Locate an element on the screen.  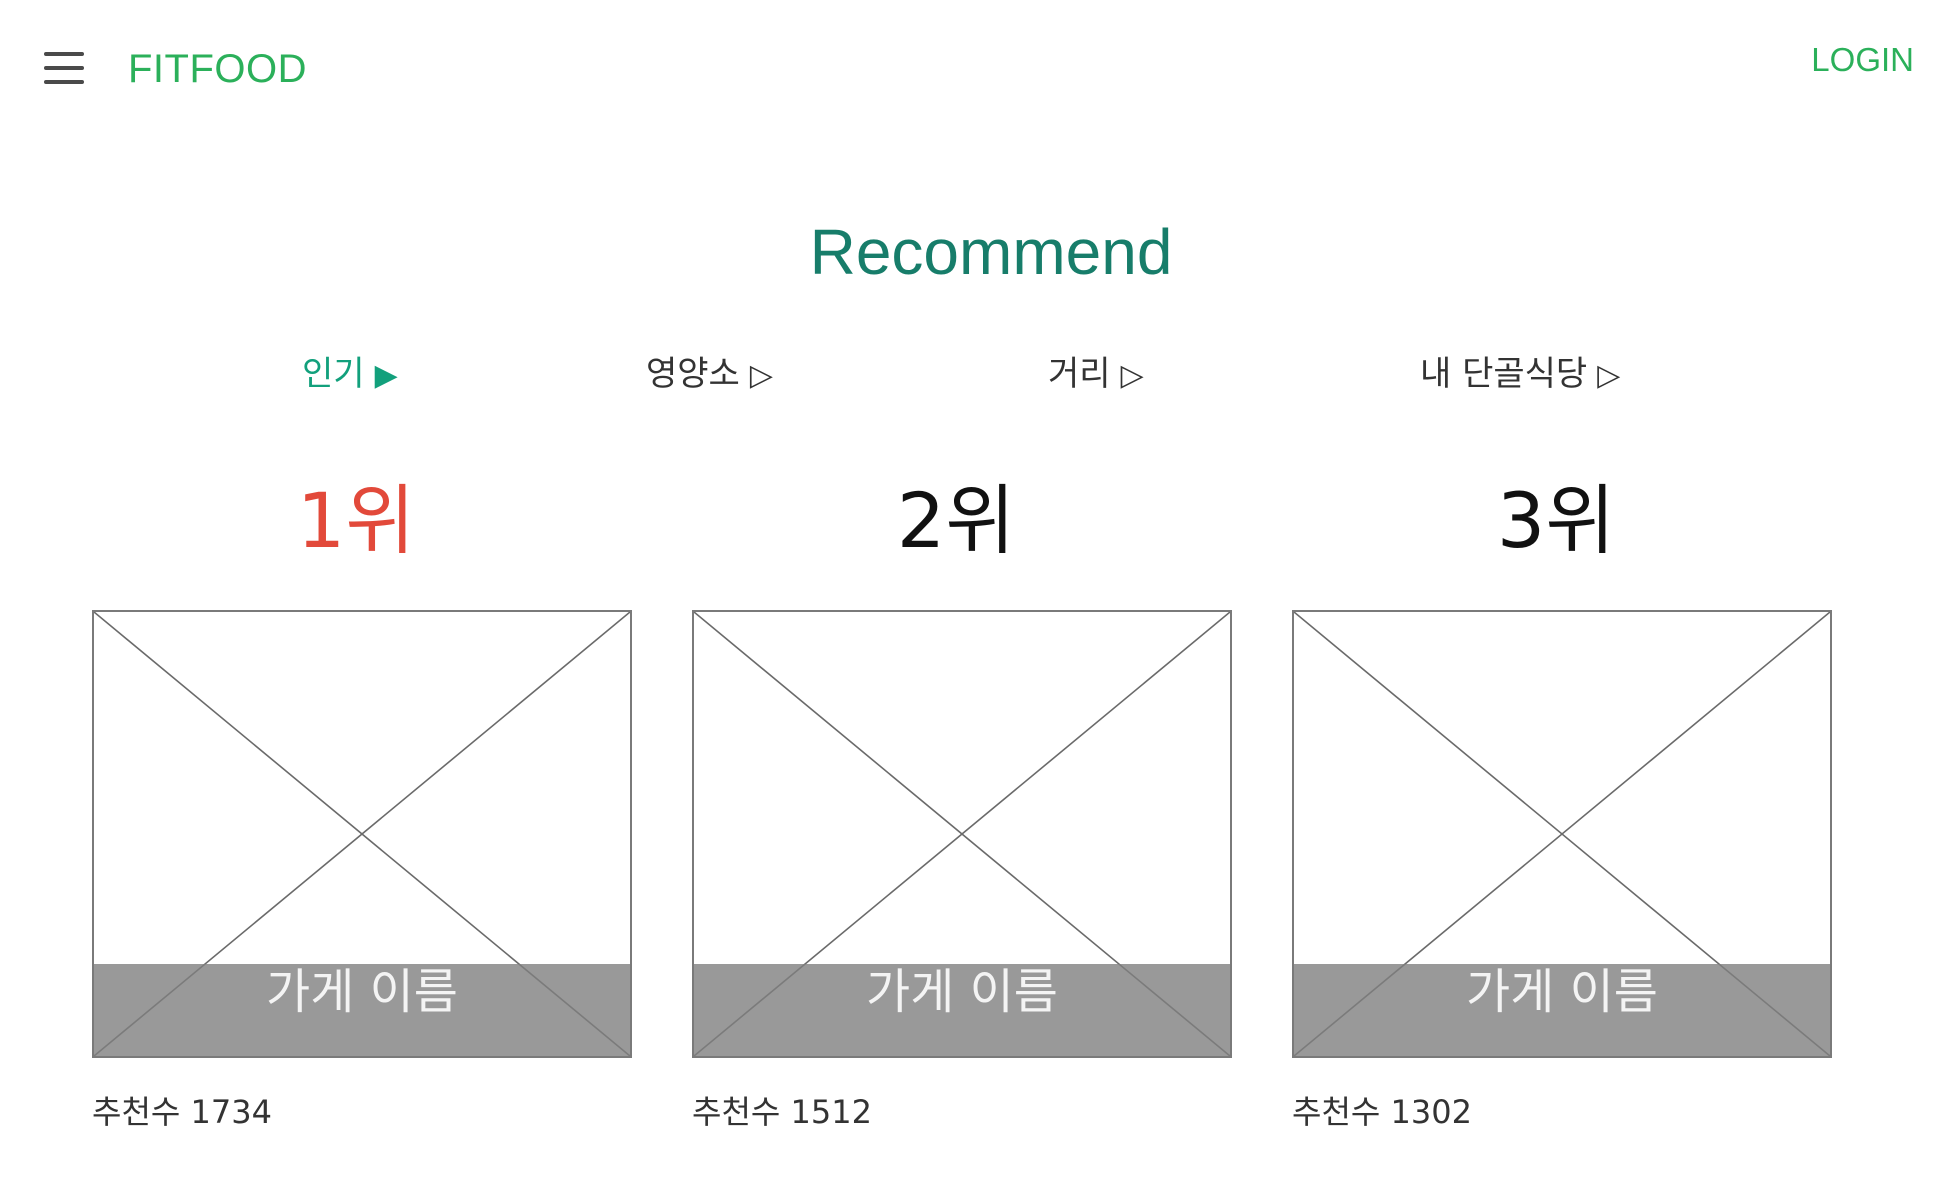
page-title: Recommend is located at coordinates (991, 252).